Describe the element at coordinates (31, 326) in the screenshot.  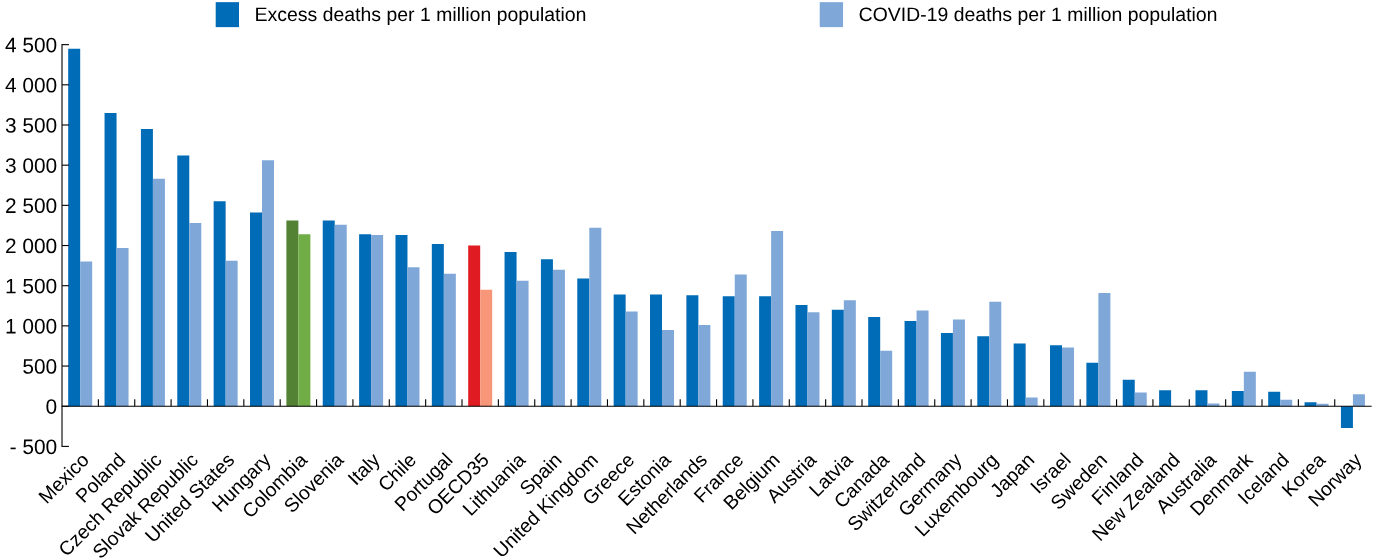
I see `y-tick-label: 1 000` at that location.